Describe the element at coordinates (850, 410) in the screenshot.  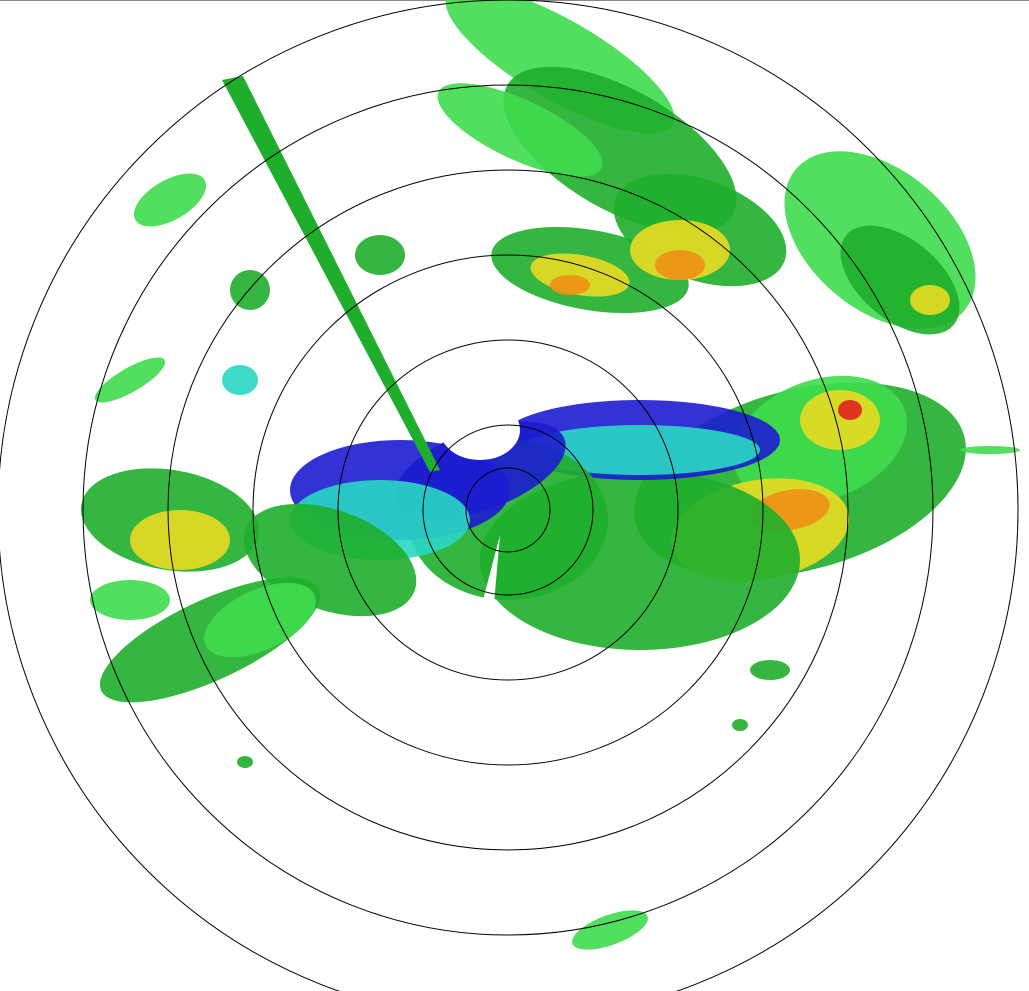
I see `echo-intense` at that location.